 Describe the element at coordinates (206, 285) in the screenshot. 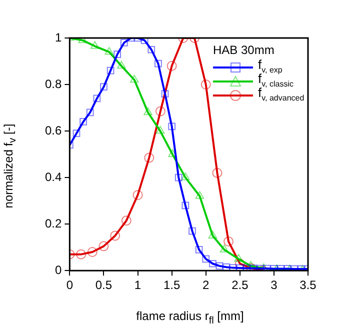

I see `x-tick-label: 2` at that location.